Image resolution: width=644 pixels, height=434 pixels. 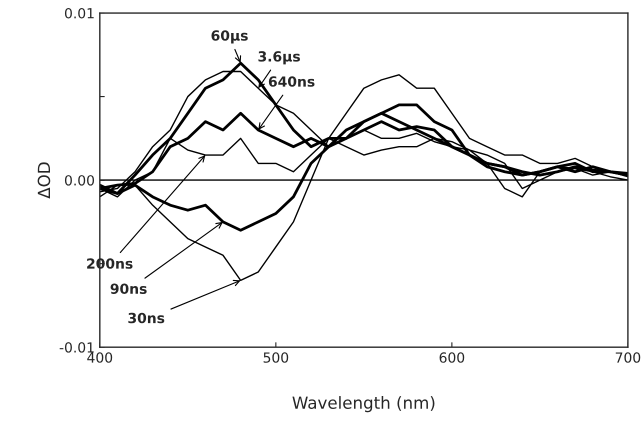 What do you see at coordinates (79, 13) in the screenshot?
I see `y-tick-label: 0.01` at bounding box center [79, 13].